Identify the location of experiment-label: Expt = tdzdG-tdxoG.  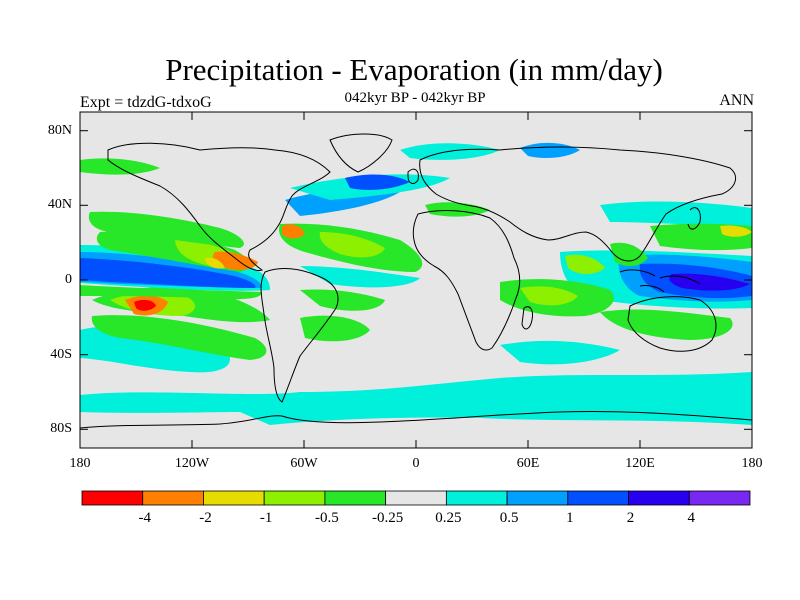
(146, 102).